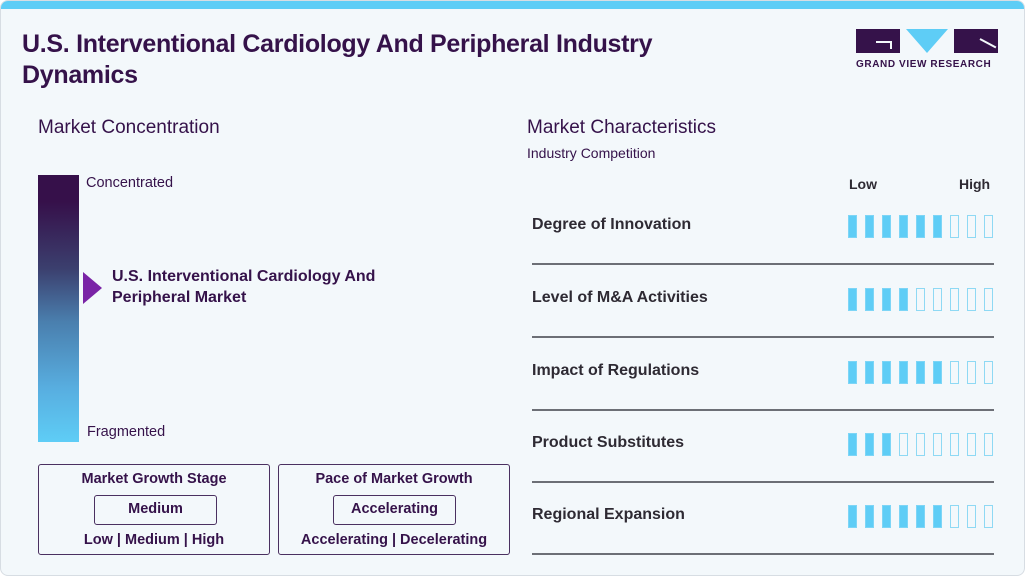 This screenshot has width=1025, height=576. I want to click on concentrated-label: Concentrated, so click(130, 183).